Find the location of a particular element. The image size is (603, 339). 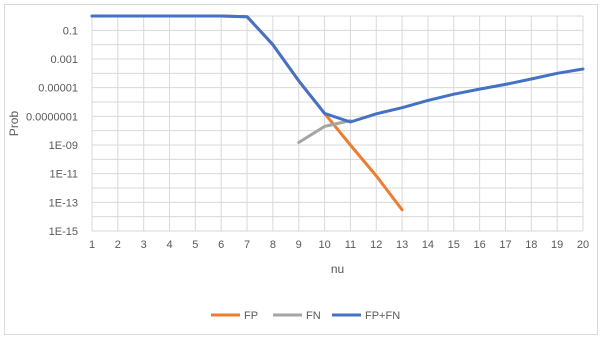

y-tick-label: 1E-11 is located at coordinates (63, 175).